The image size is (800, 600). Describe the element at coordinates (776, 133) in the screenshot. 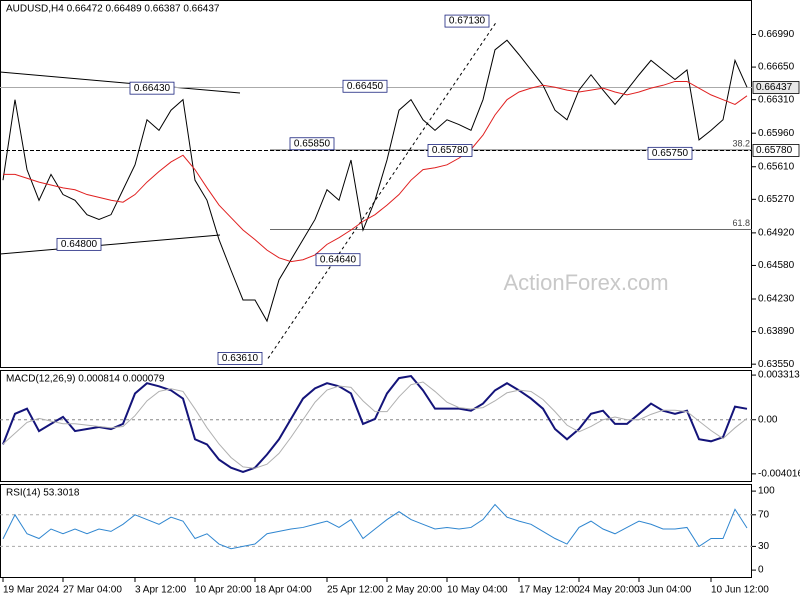

I see `y-tick-label: 0.65960` at that location.